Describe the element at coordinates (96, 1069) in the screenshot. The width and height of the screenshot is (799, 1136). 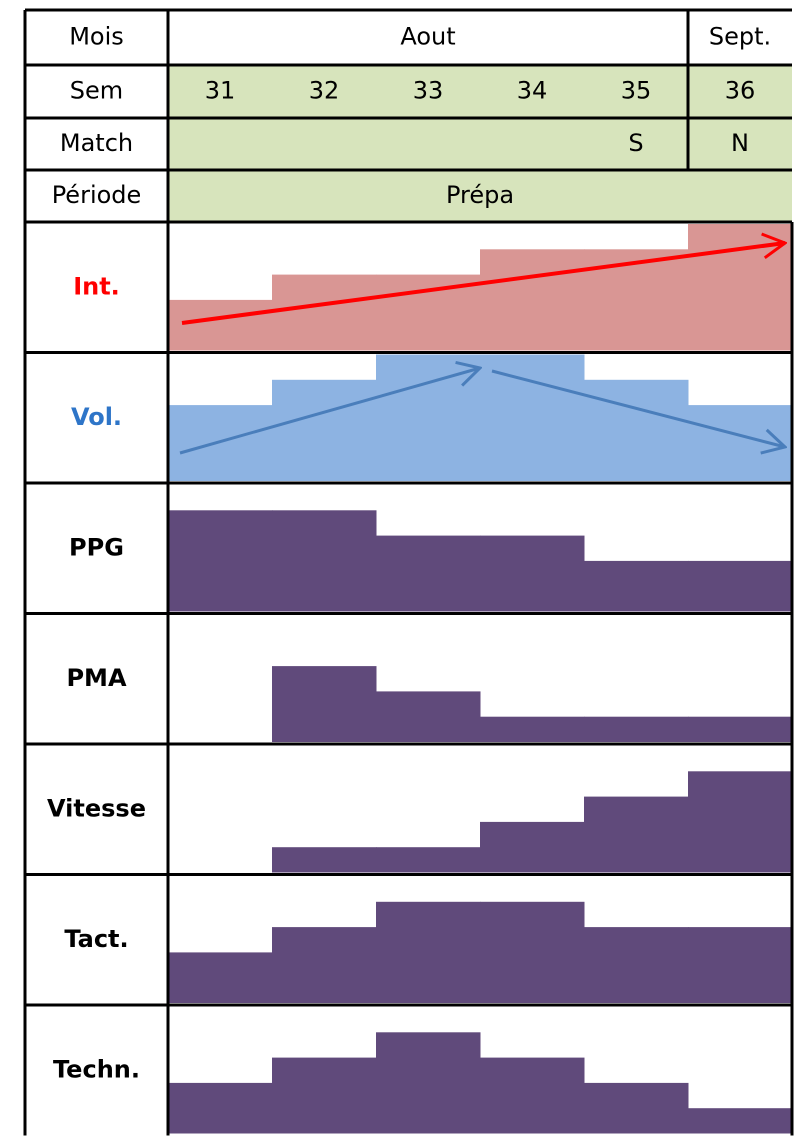
I see `row-label: Techn.` at that location.